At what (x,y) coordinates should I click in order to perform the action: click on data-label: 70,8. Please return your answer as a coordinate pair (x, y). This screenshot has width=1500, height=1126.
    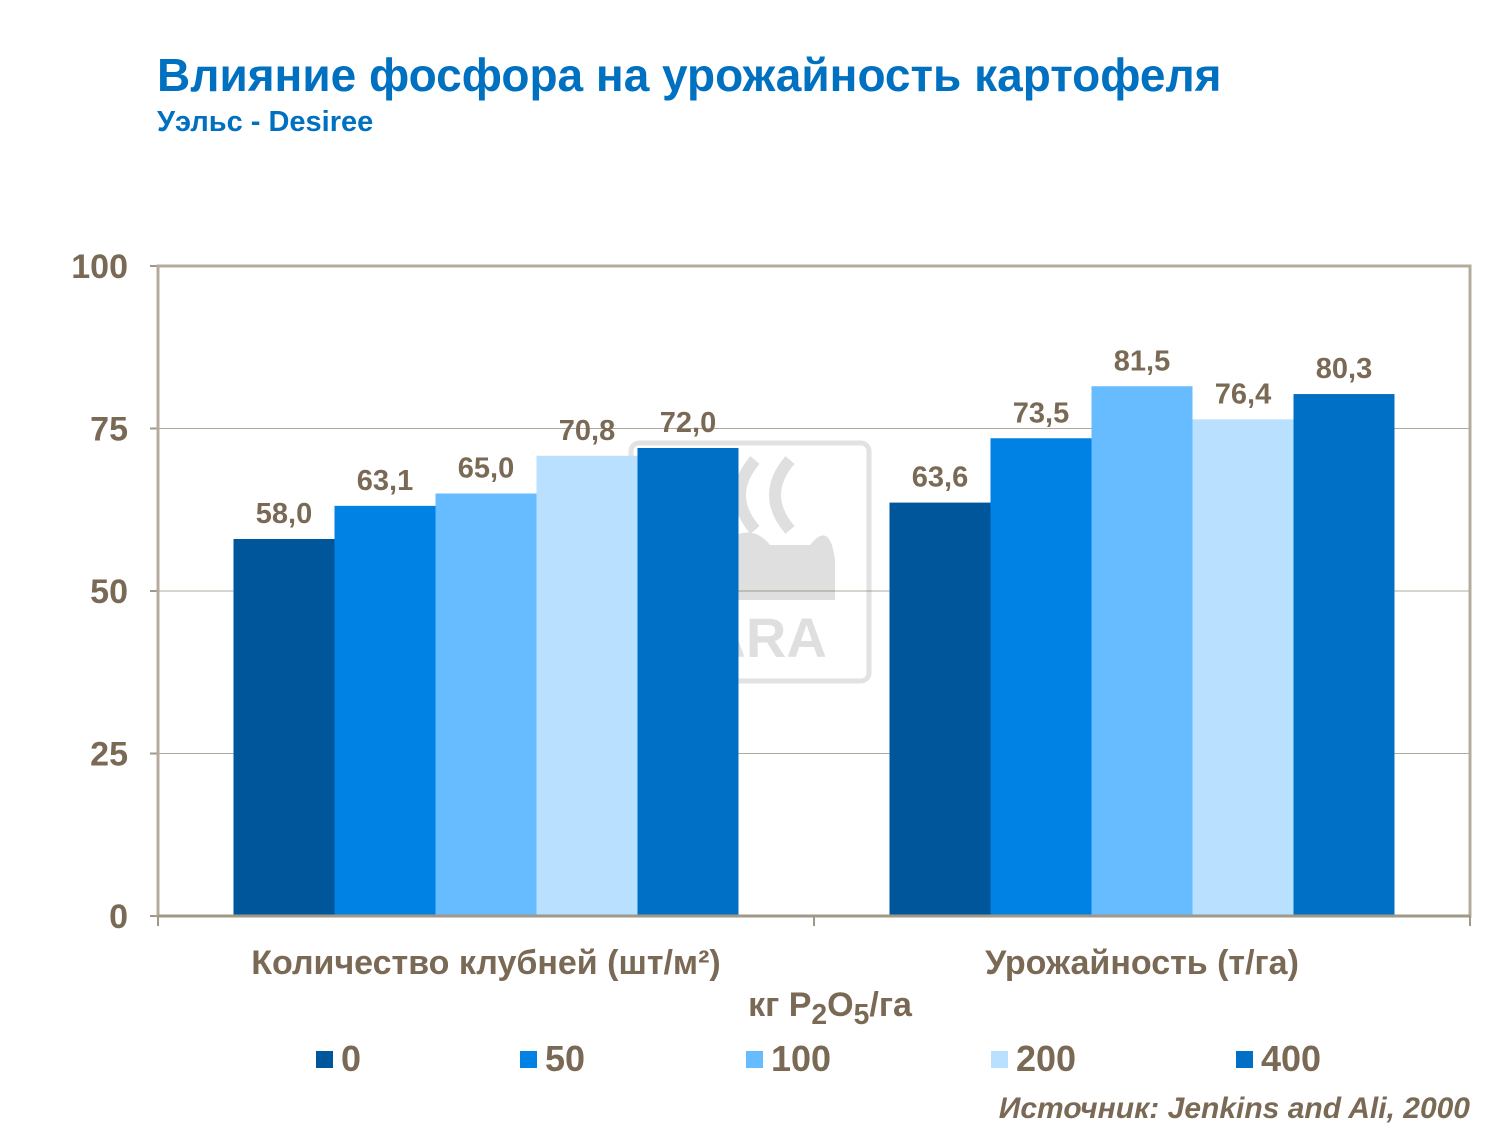
    Looking at the image, I should click on (587, 431).